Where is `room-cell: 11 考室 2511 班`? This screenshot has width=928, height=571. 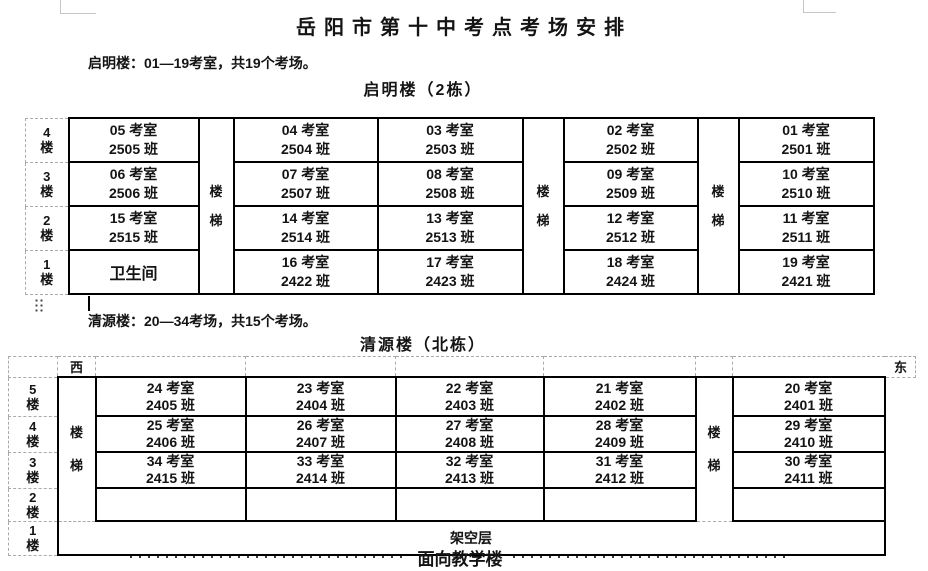 room-cell: 11 考室 2511 班 is located at coordinates (806, 228).